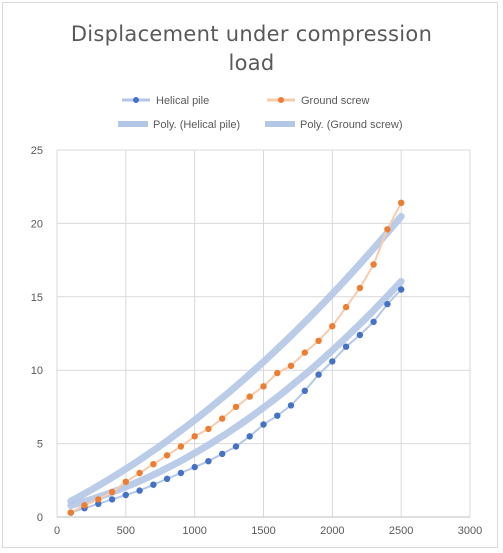 The width and height of the screenshot is (503, 553). I want to click on legend-item-poly-helical: Poly. (Helical pile), so click(179, 125).